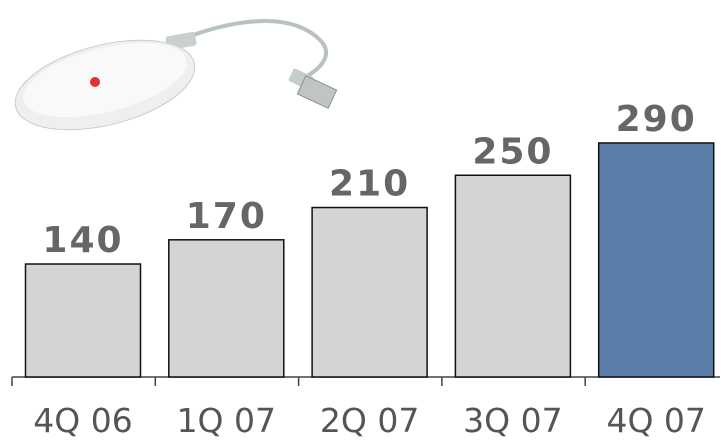  Describe the element at coordinates (369, 184) in the screenshot. I see `value-label: 210` at that location.